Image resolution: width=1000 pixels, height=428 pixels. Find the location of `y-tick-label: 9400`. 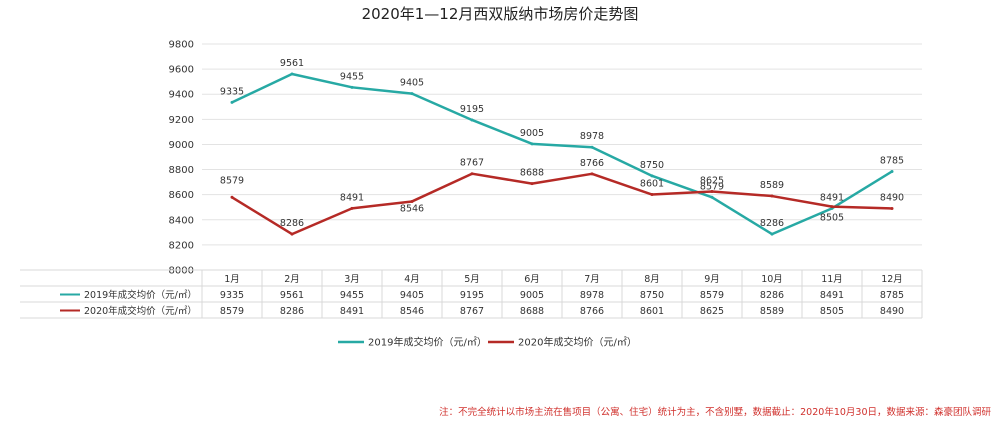

y-tick-label: 9400 is located at coordinates (181, 95).